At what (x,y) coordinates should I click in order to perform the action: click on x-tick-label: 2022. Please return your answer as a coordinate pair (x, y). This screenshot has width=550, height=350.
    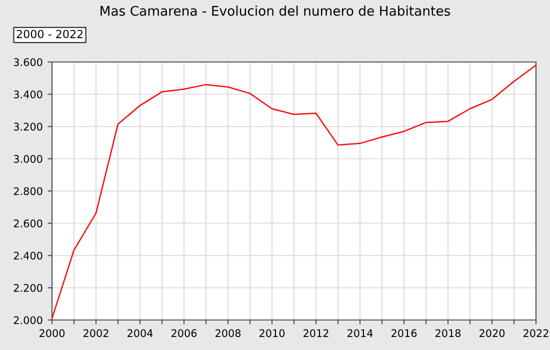
    Looking at the image, I should click on (536, 333).